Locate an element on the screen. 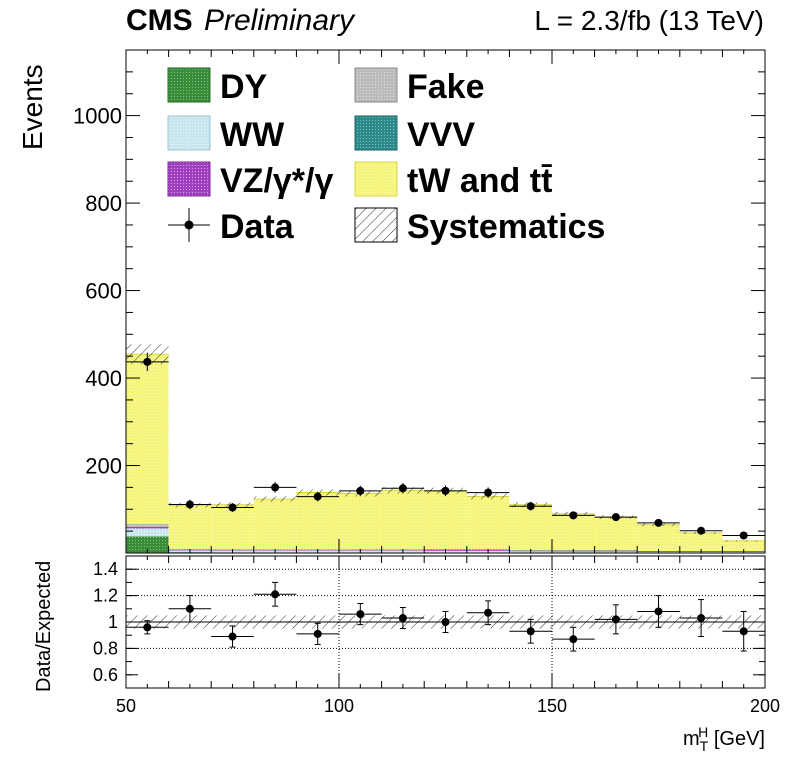 This screenshot has height=772, width=796. x-axis-label-sup: H is located at coordinates (703, 732).